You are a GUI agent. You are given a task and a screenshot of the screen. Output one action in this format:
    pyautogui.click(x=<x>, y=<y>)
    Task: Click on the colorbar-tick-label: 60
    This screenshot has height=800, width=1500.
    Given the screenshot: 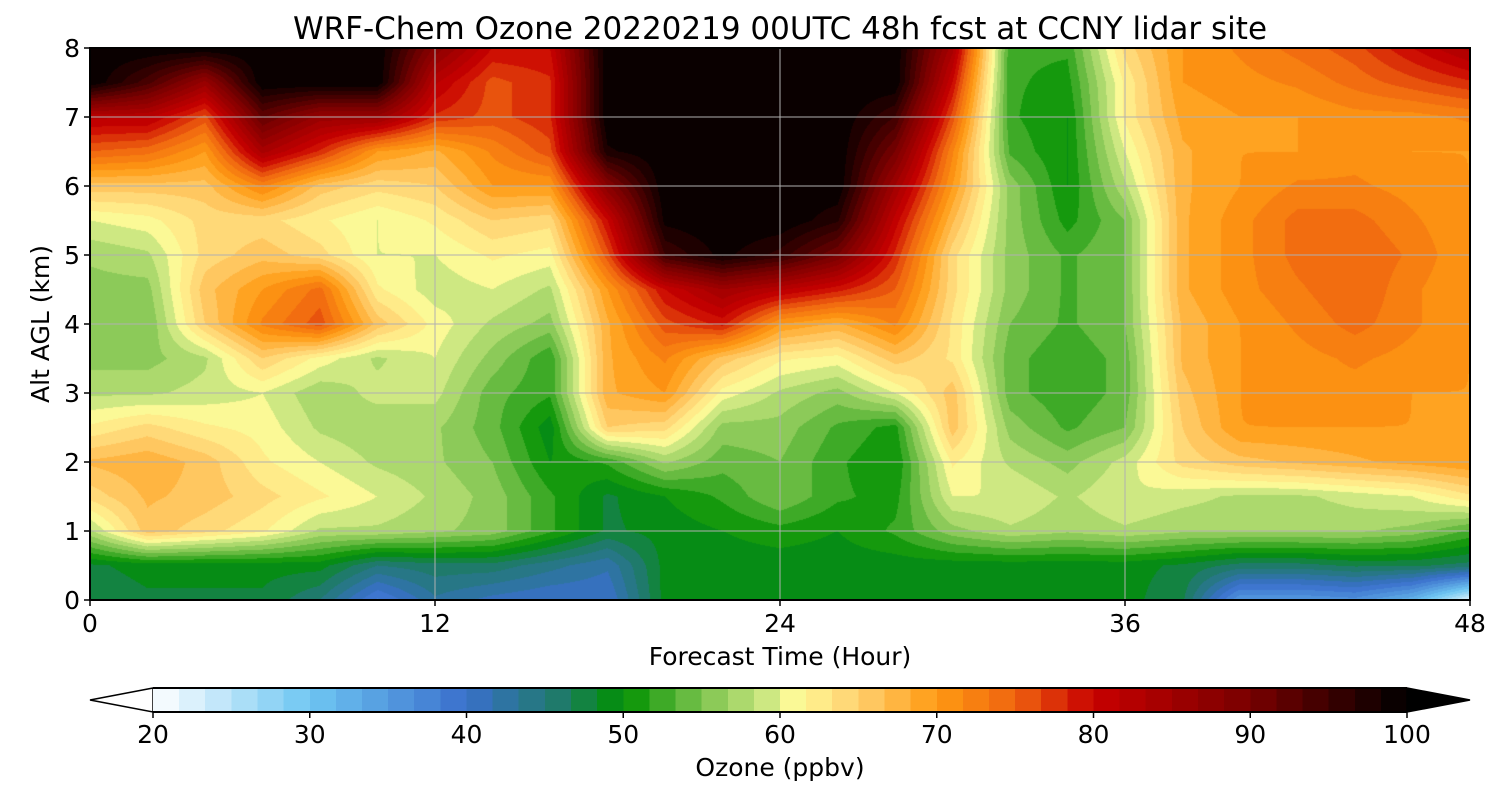 What is the action you would take?
    pyautogui.click(x=780, y=734)
    